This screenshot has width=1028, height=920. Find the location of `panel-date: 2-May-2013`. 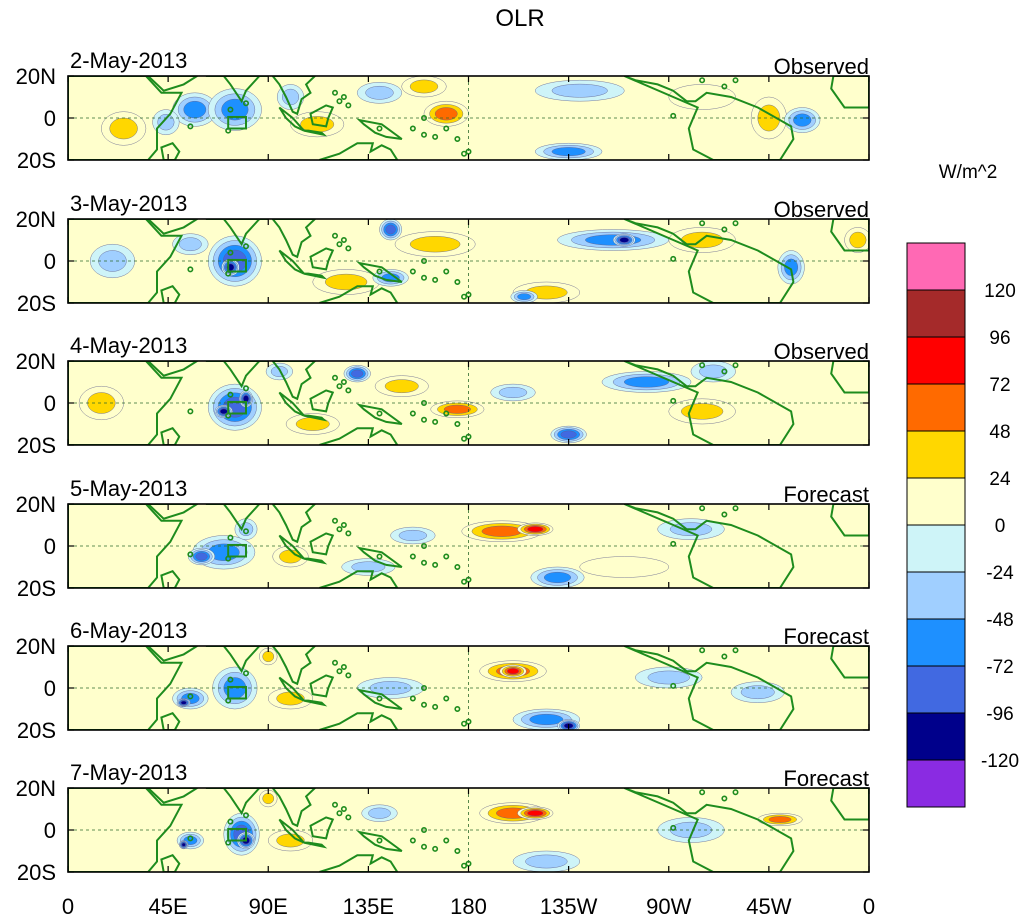

panel-date: 2-May-2013 is located at coordinates (128, 60).